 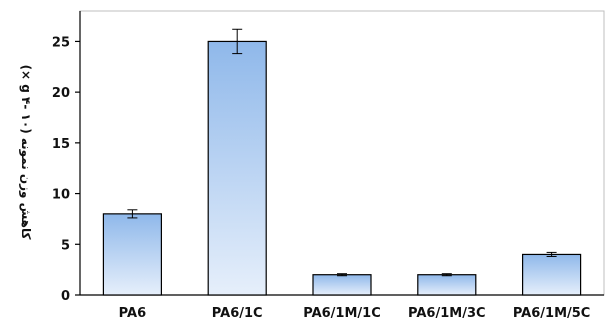 What do you see at coordinates (237, 168) in the screenshot?
I see `bar-pa6-1c` at bounding box center [237, 168].